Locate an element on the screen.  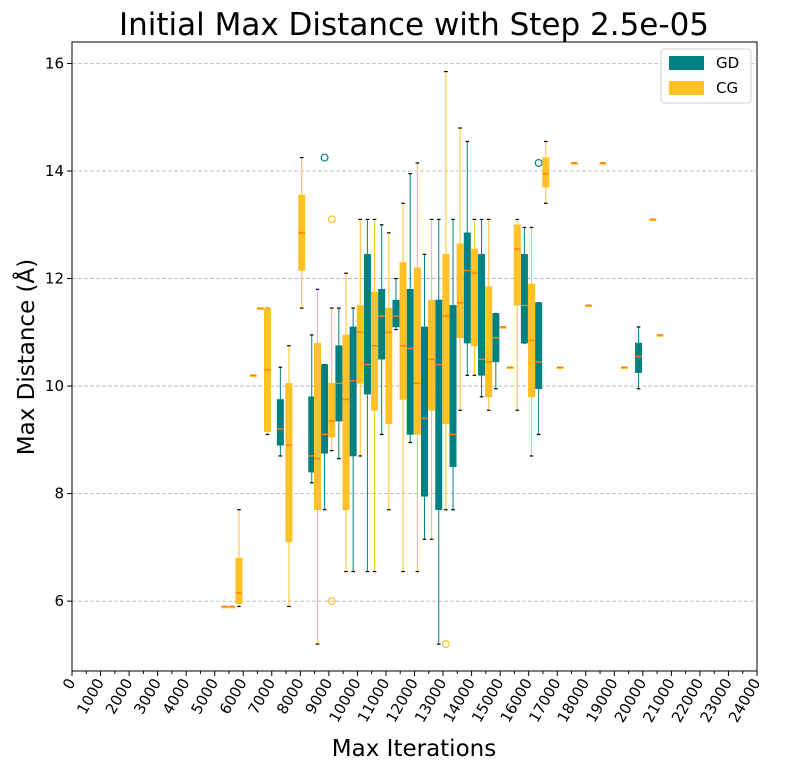
y-tick-label: 14 is located at coordinates (54, 171).